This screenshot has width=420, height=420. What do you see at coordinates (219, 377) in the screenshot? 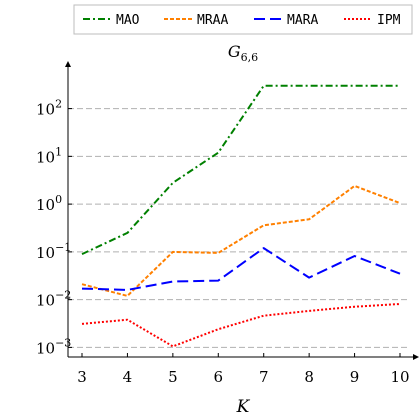
I see `x-tick-label-3: 6` at bounding box center [219, 377].